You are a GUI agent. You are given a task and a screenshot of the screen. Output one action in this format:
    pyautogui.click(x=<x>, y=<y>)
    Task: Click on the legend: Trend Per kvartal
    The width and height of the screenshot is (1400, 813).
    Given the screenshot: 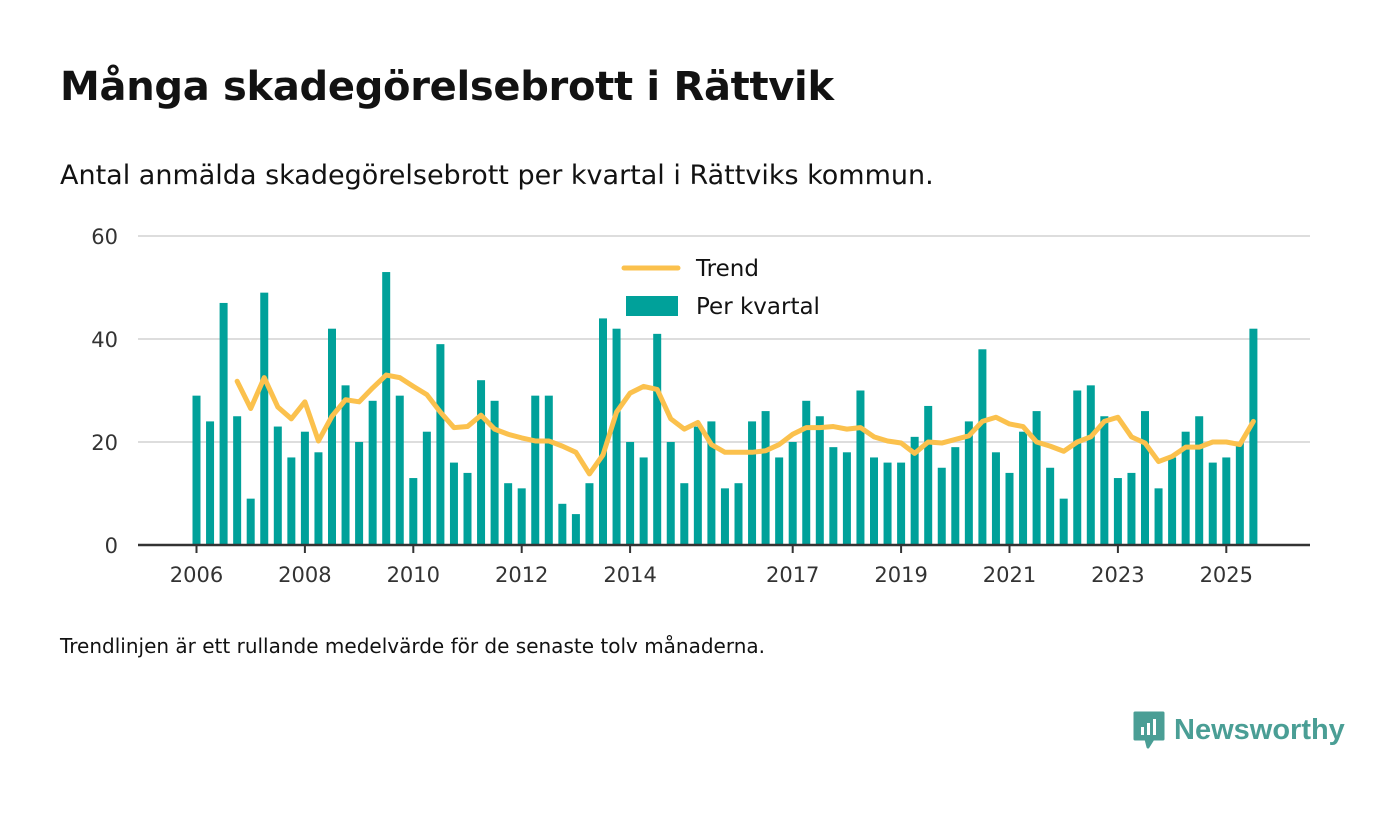 What is the action you would take?
    pyautogui.click(x=720, y=288)
    